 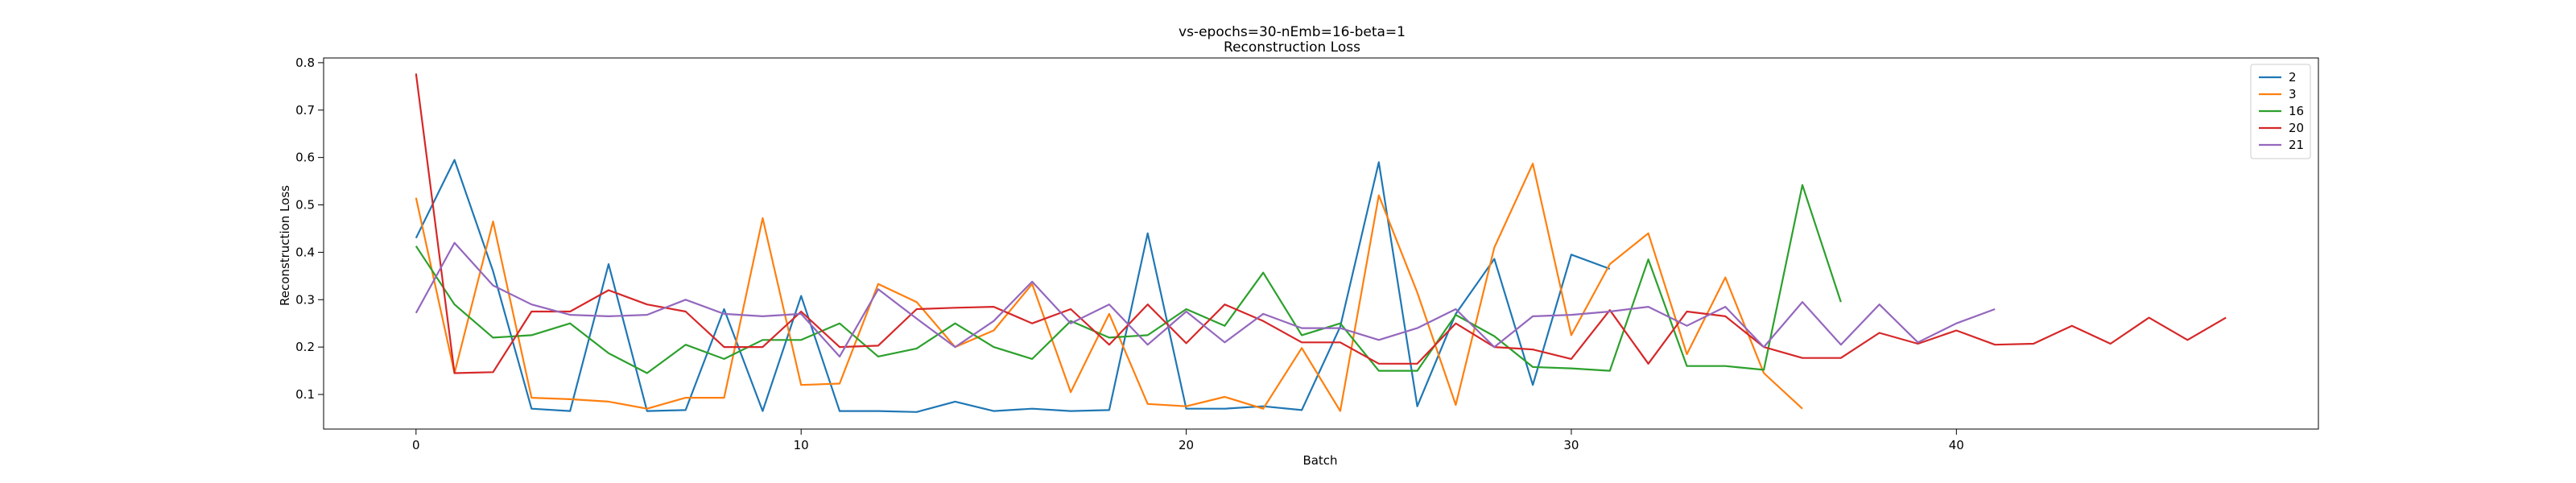 What do you see at coordinates (2296, 111) in the screenshot?
I see `legend-label-16: 16` at bounding box center [2296, 111].